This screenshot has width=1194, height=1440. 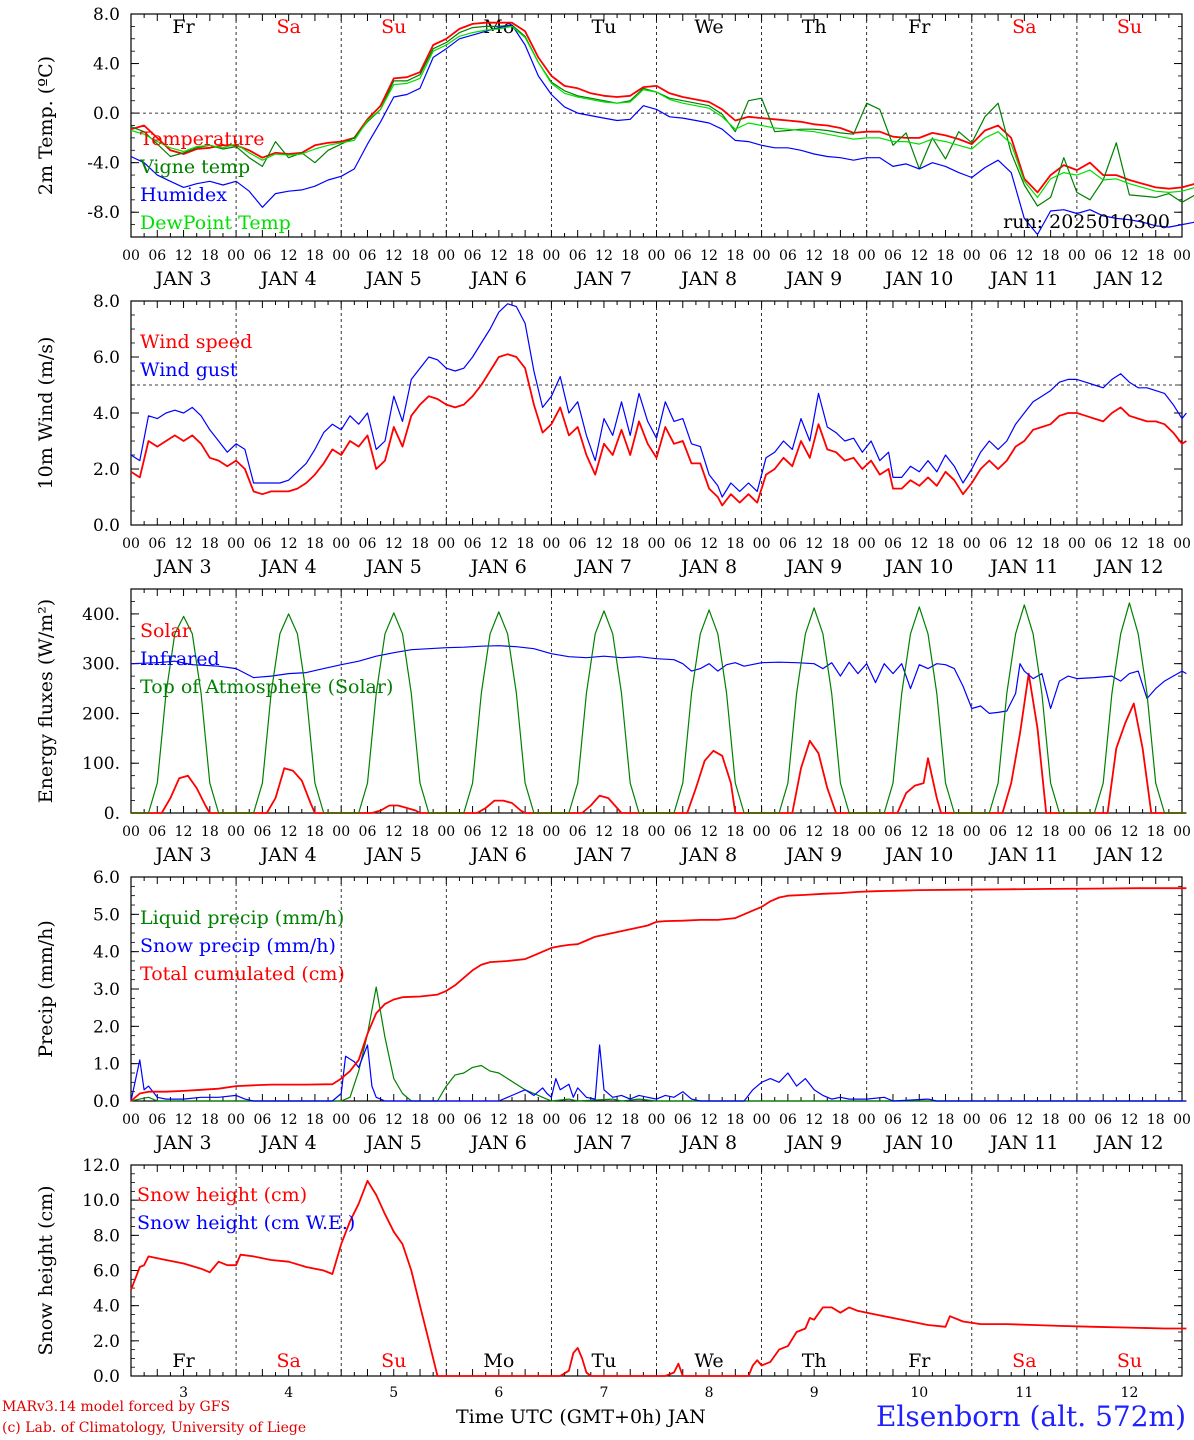 What do you see at coordinates (288, 1143) in the screenshot?
I see `date-label: JAN 4` at bounding box center [288, 1143].